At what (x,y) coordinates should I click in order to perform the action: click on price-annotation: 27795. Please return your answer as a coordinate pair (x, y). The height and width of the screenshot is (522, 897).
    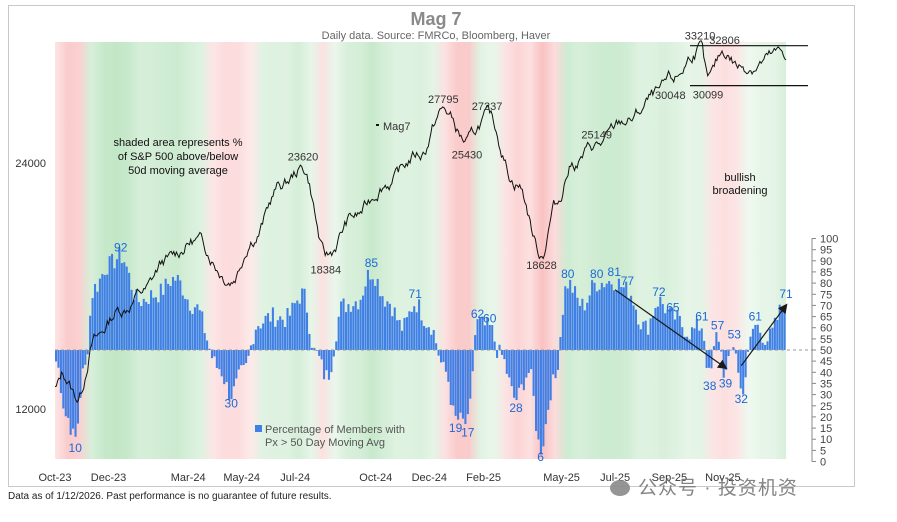
    Looking at the image, I should click on (443, 100).